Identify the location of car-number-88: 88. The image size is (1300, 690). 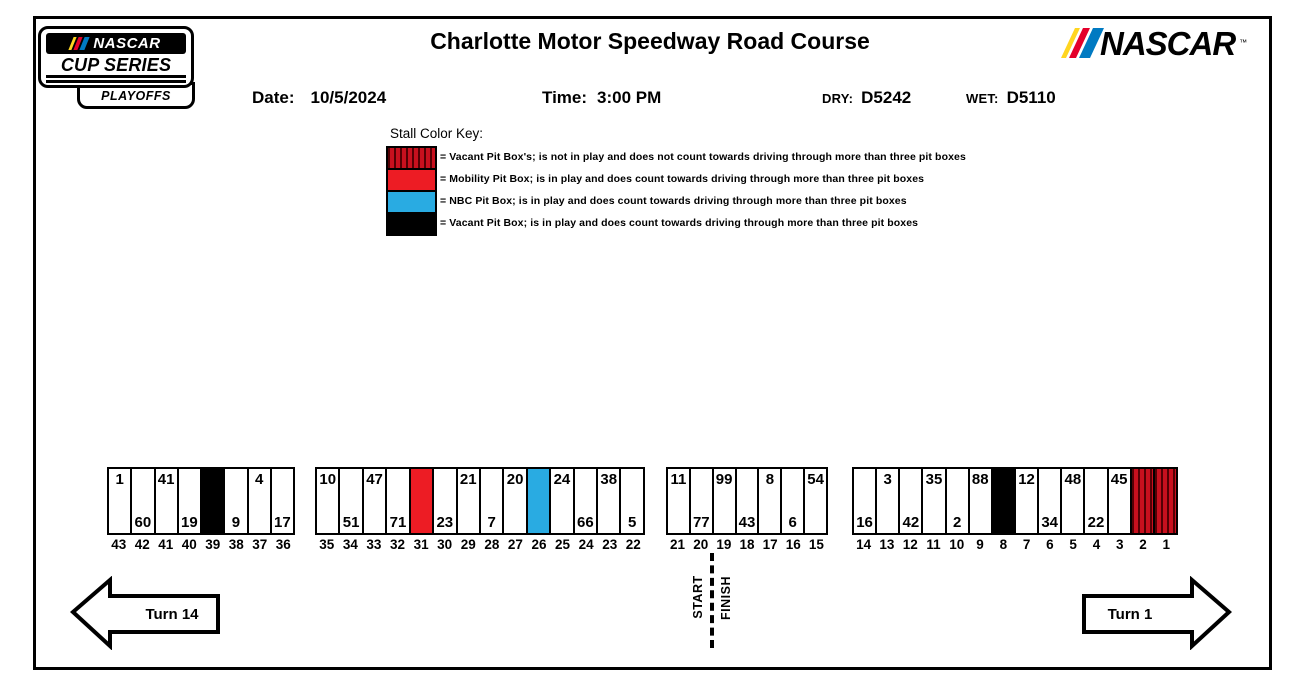
(980, 479).